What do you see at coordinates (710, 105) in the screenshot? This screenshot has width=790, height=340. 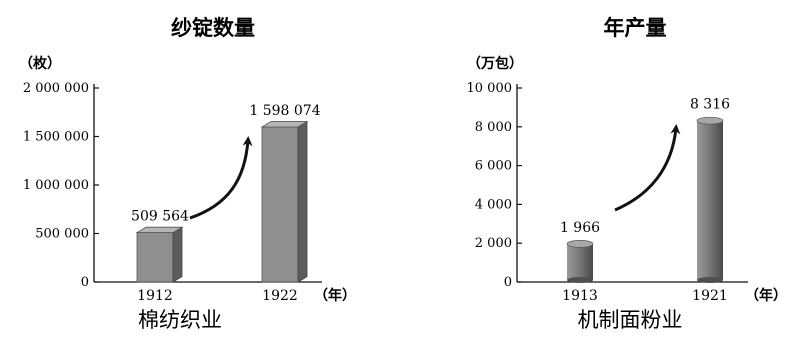 I see `bar-value-label: 8 316` at bounding box center [710, 105].